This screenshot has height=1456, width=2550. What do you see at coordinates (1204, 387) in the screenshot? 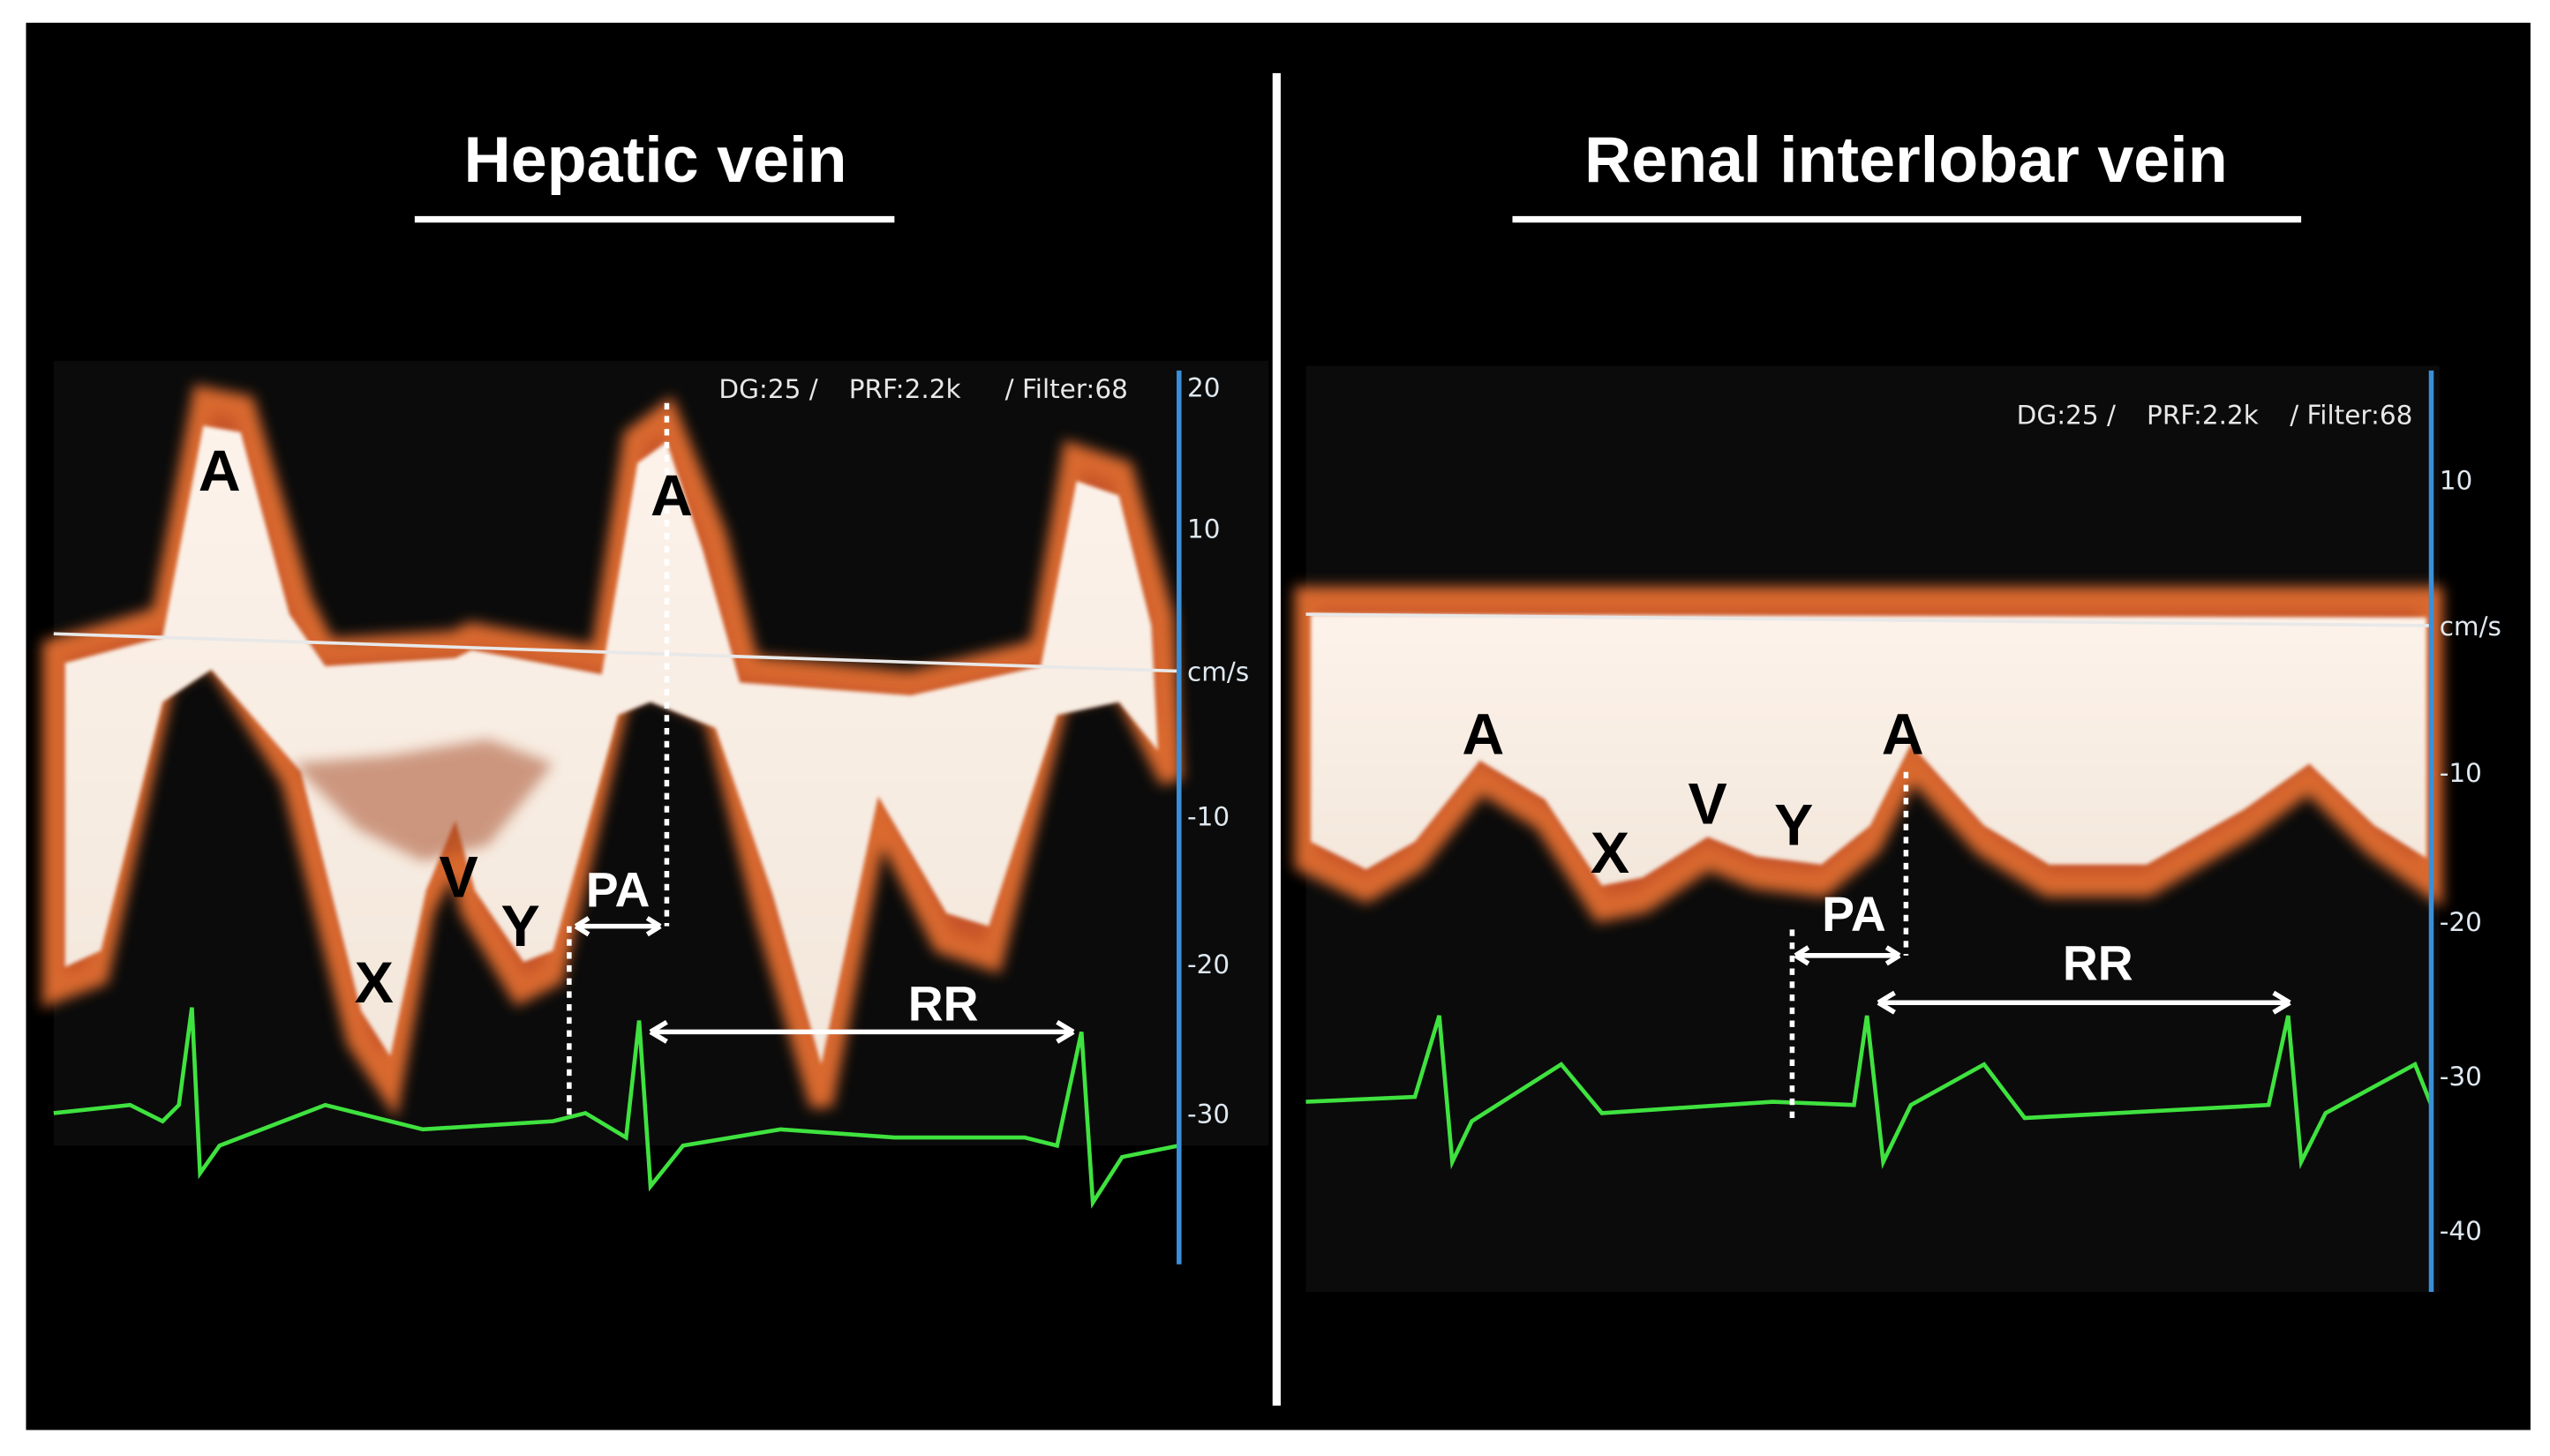
I see `scale-label: 20` at bounding box center [1204, 387].